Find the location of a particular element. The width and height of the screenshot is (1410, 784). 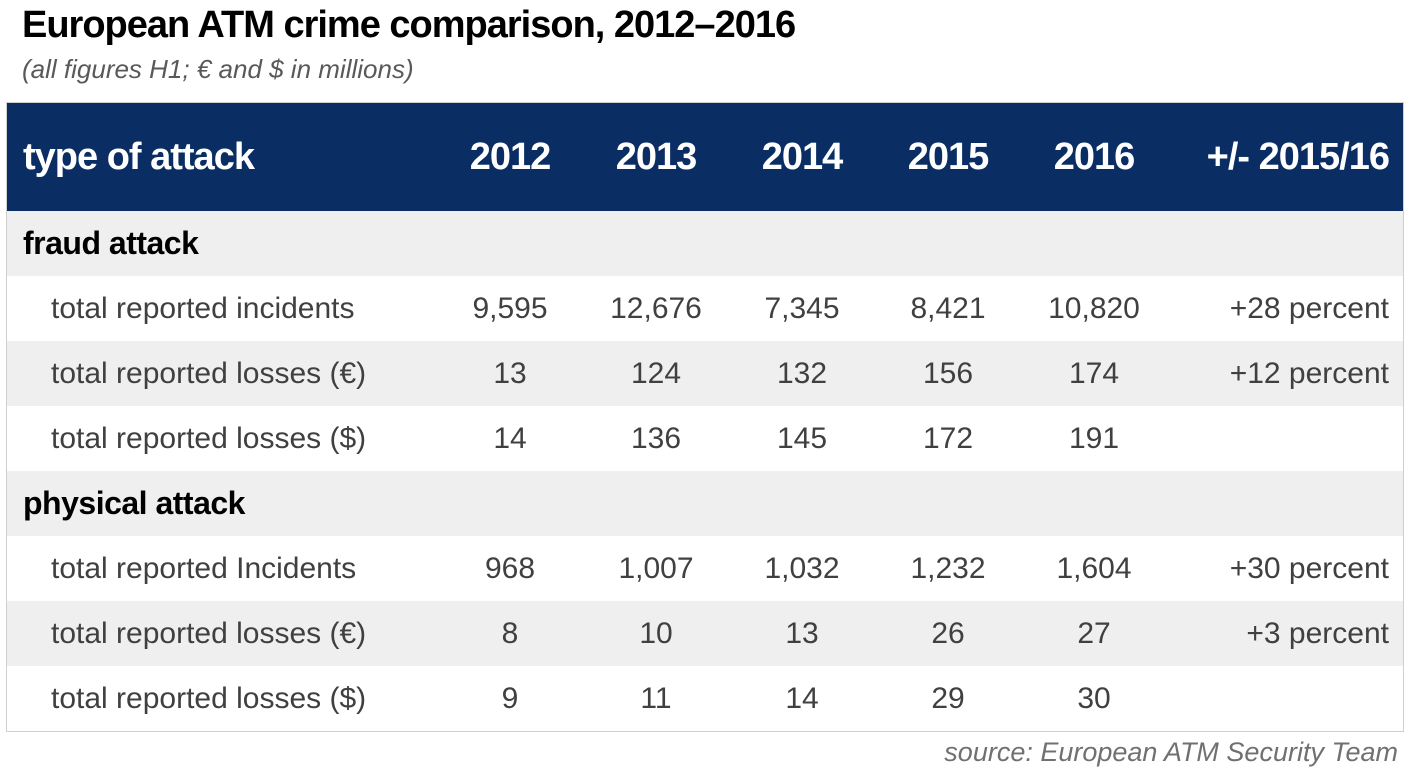

section-header-row: physical attack is located at coordinates (705, 503).